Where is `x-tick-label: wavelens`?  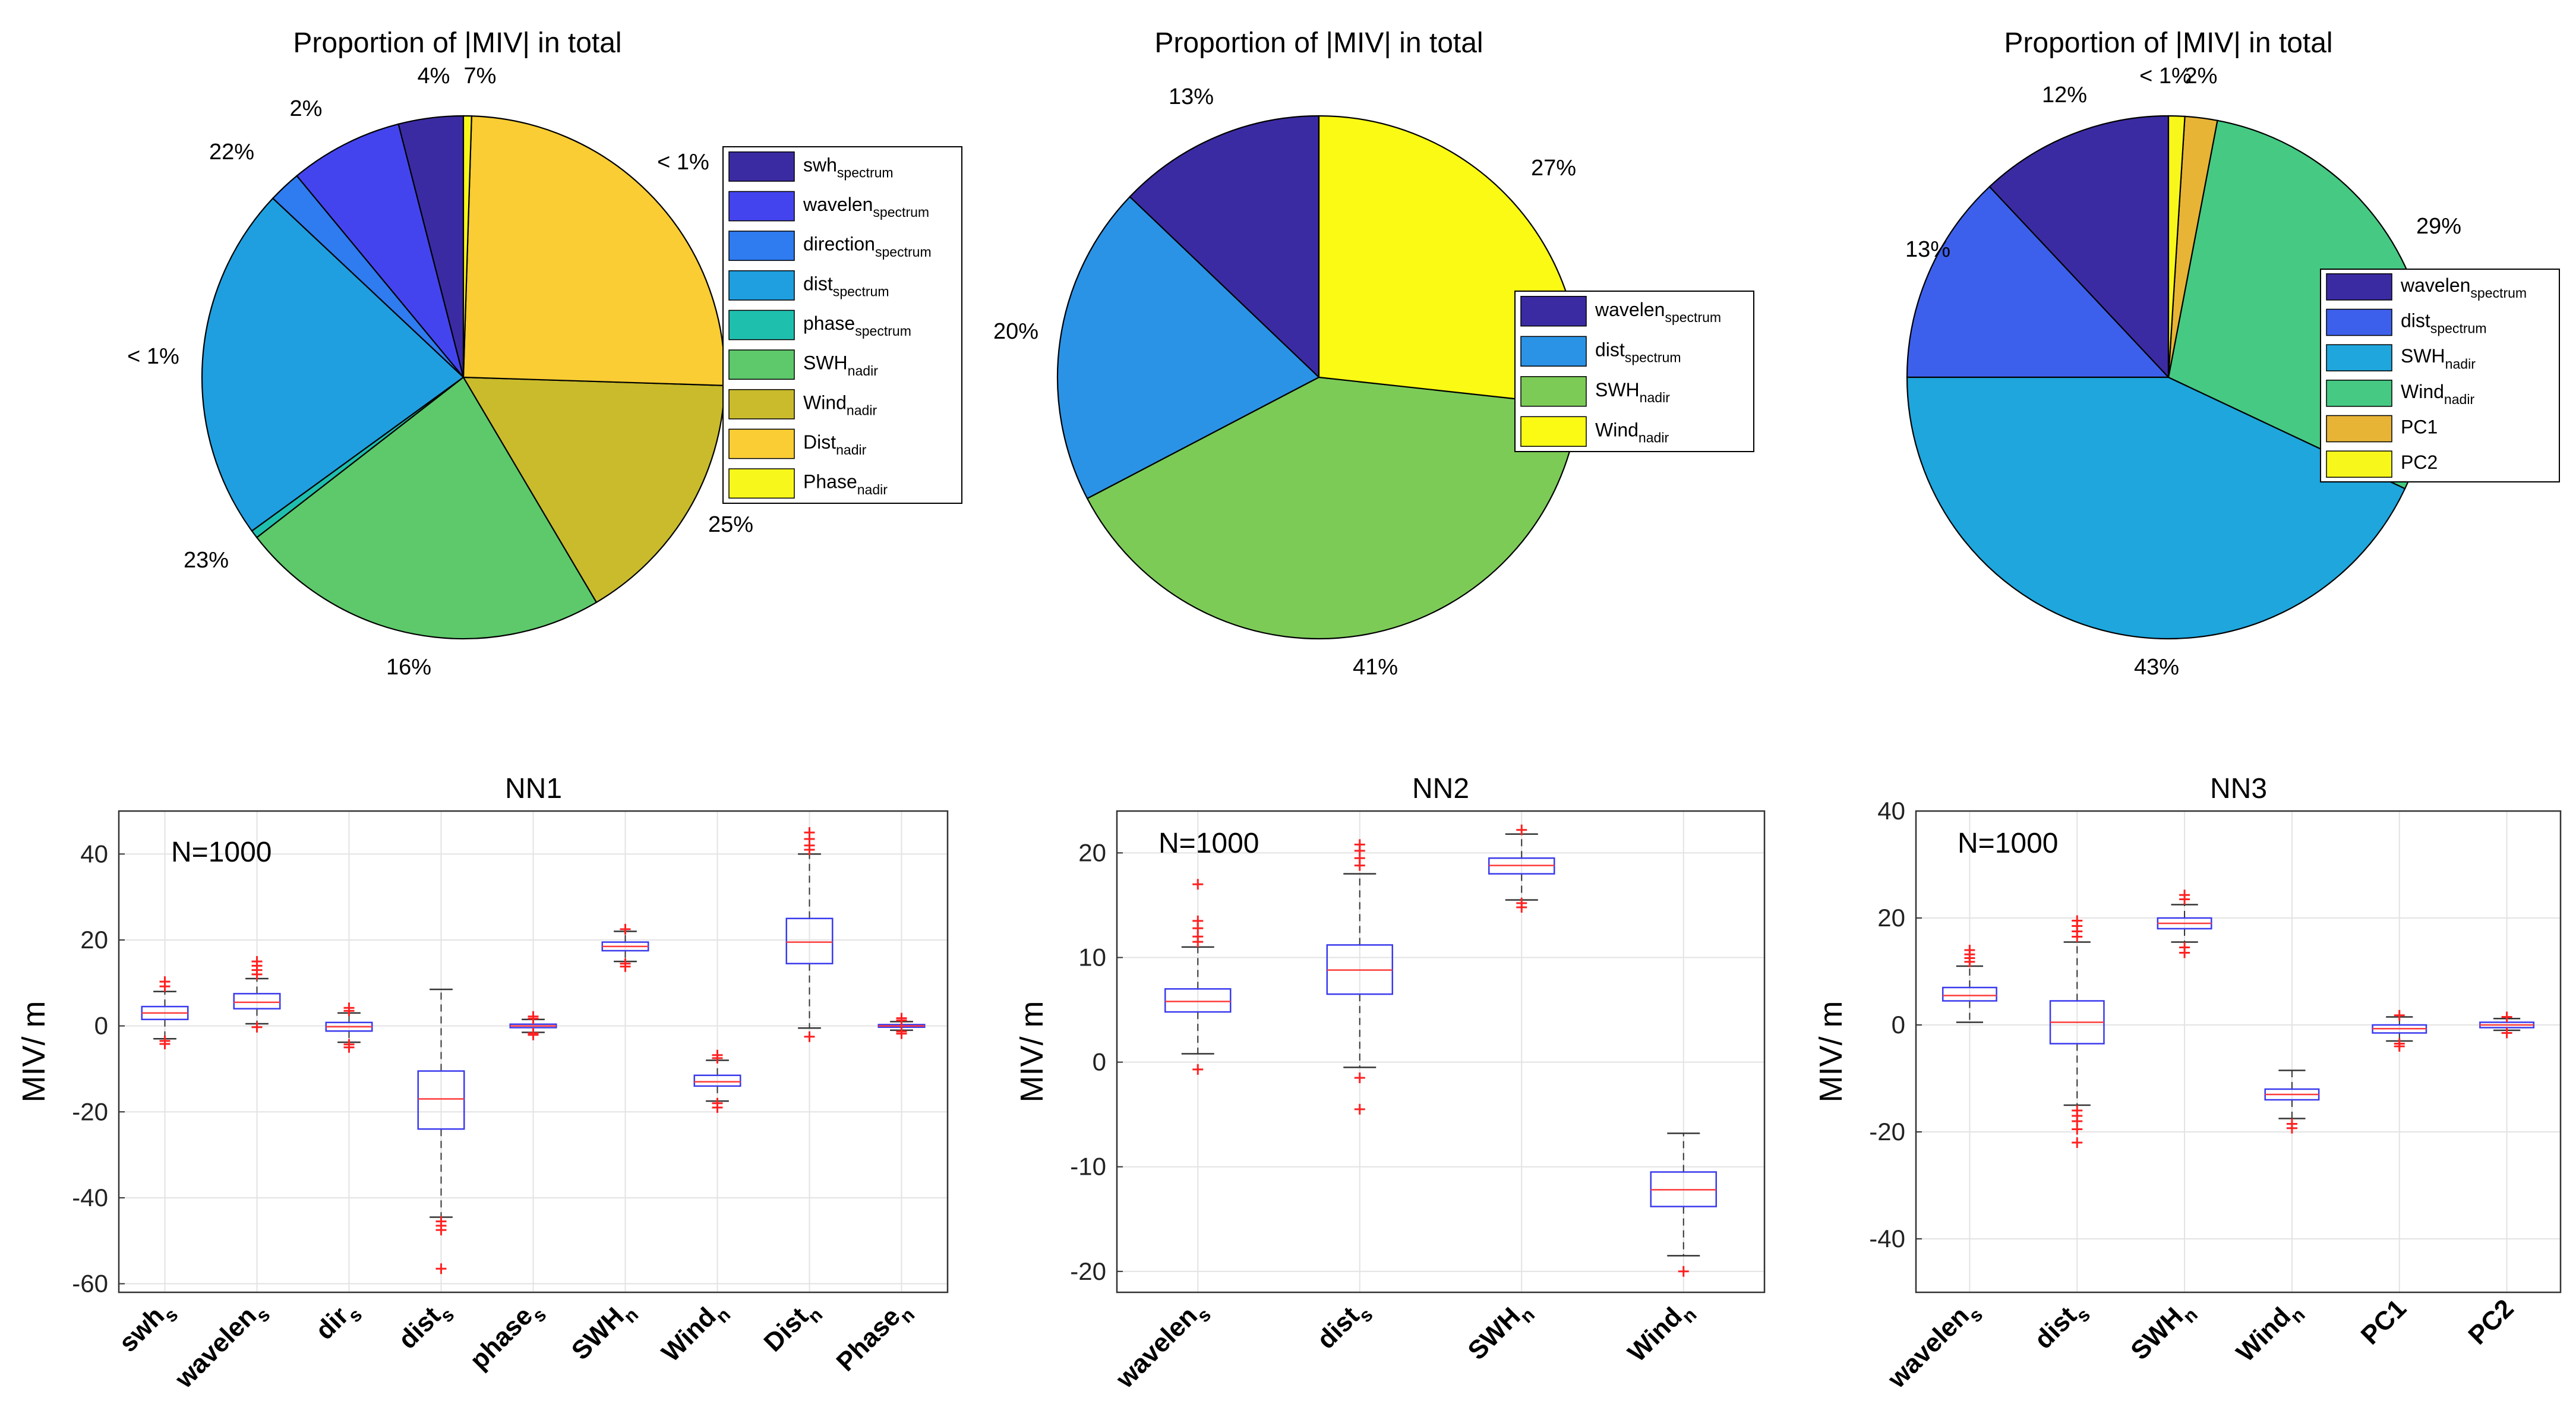 x-tick-label: wavelens is located at coordinates (221, 1346).